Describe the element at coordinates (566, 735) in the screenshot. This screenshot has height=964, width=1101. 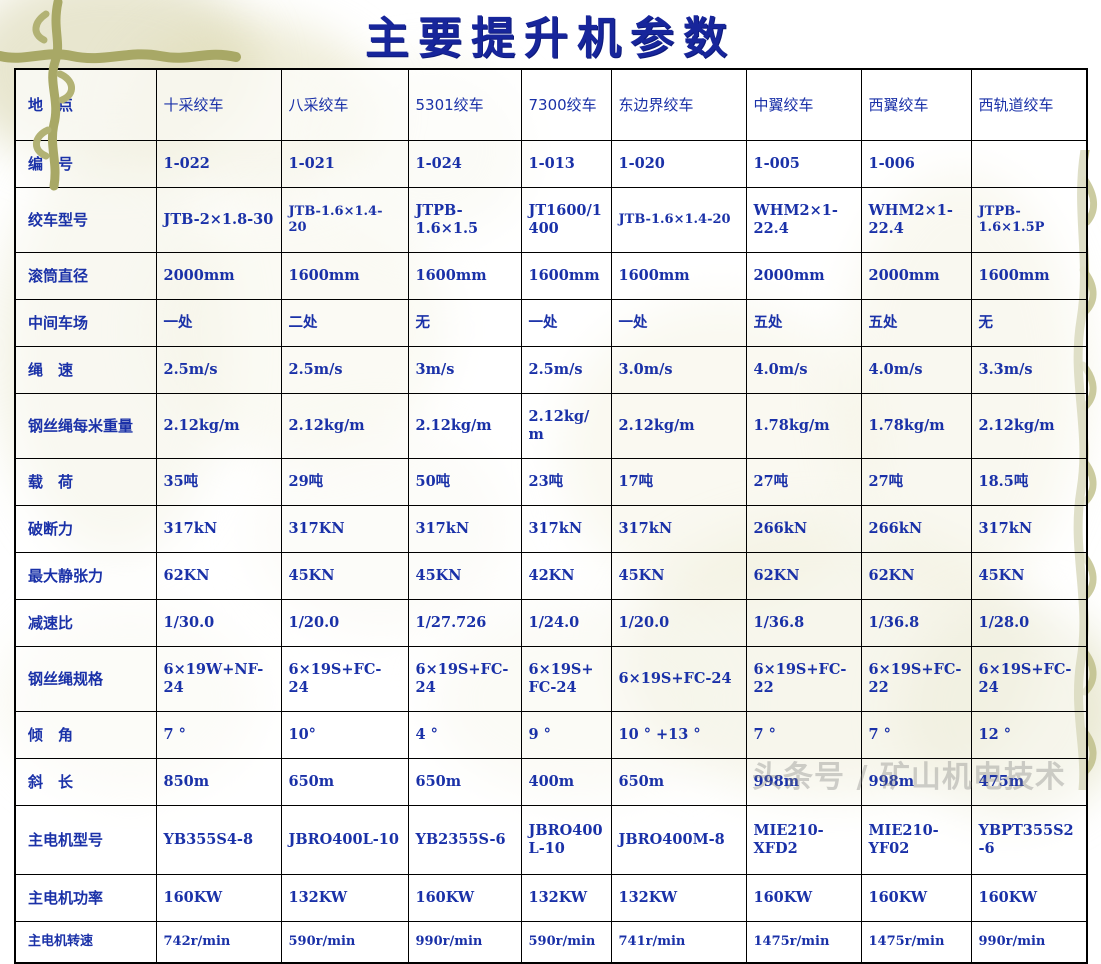
I see `cell-r12-c4: 9 °` at that location.